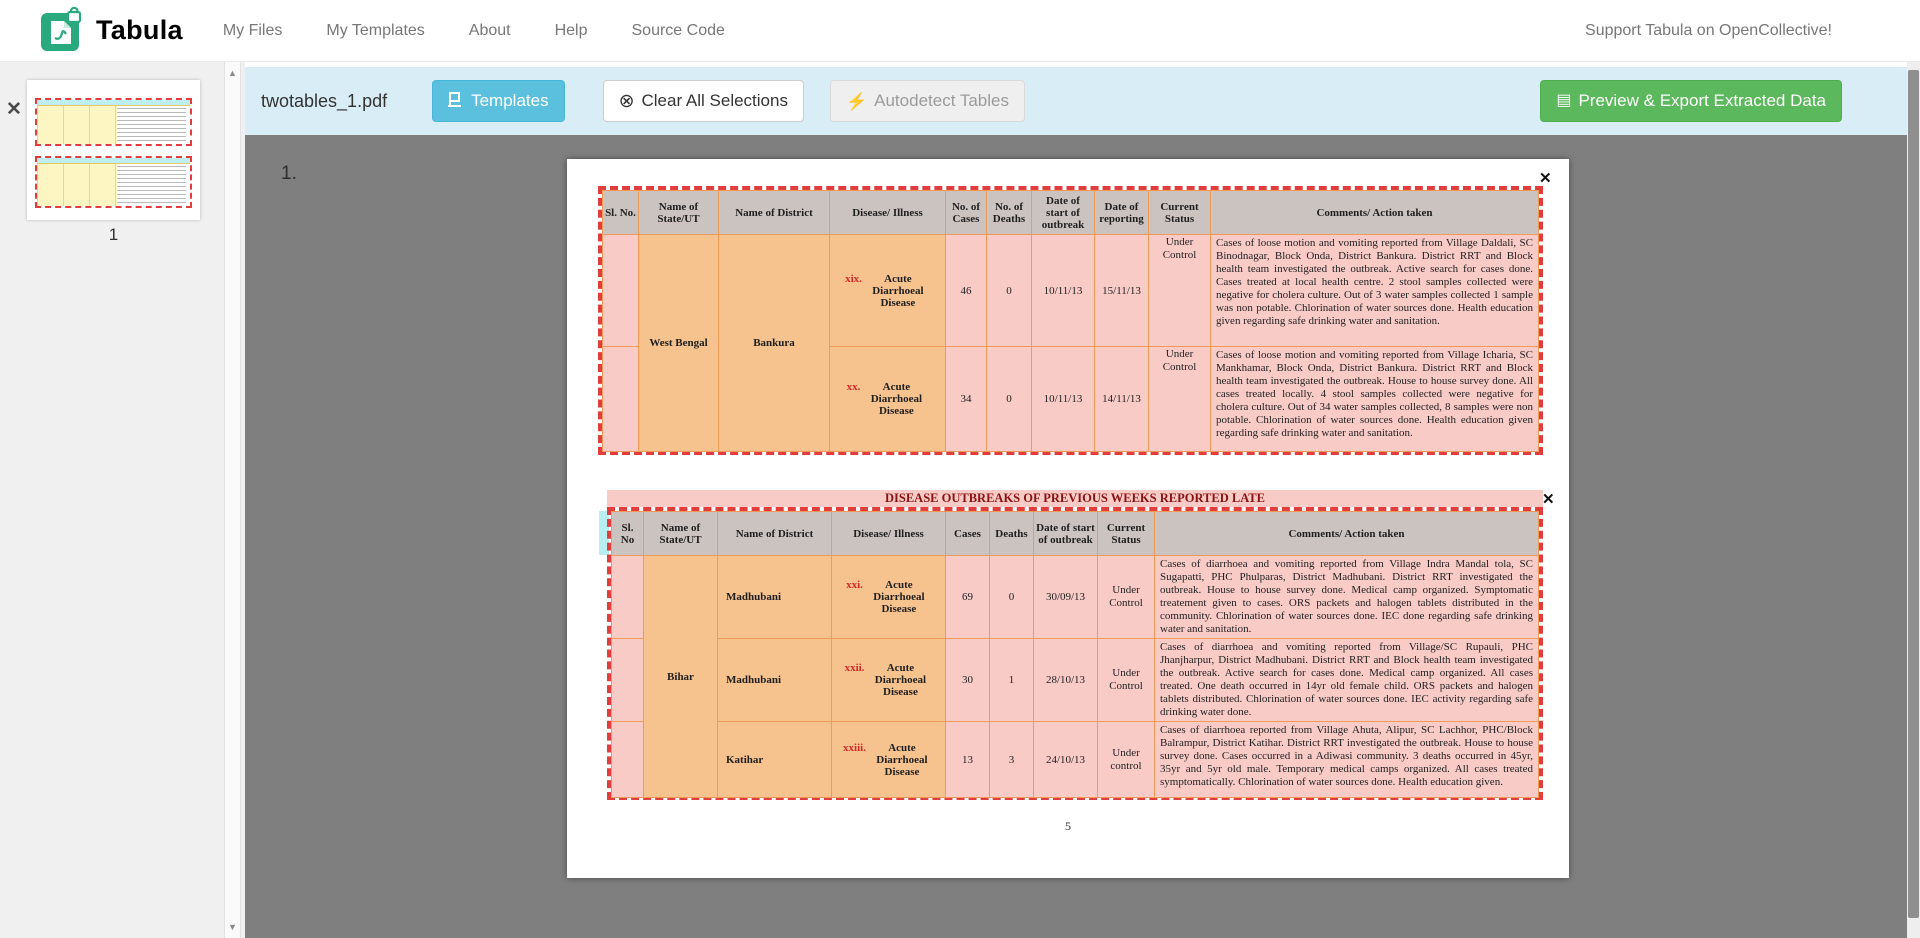 This screenshot has height=938, width=1920. I want to click on col-header: Date of start of outbreak, so click(1065, 533).